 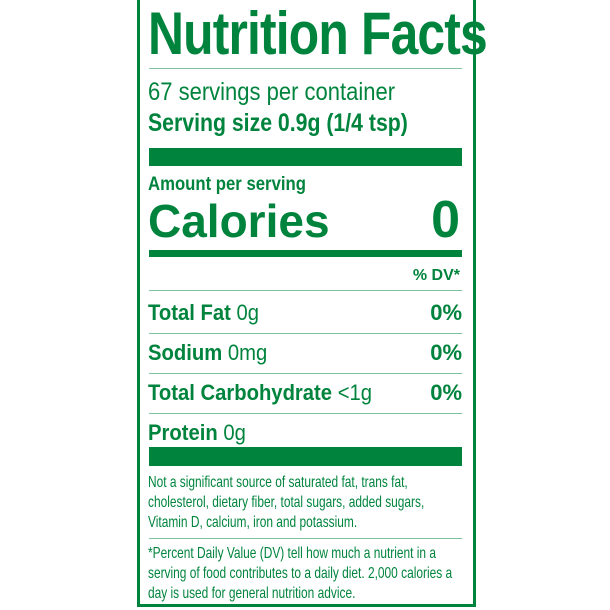 What do you see at coordinates (247, 352) in the screenshot?
I see `nutrient-amount: 0mg` at bounding box center [247, 352].